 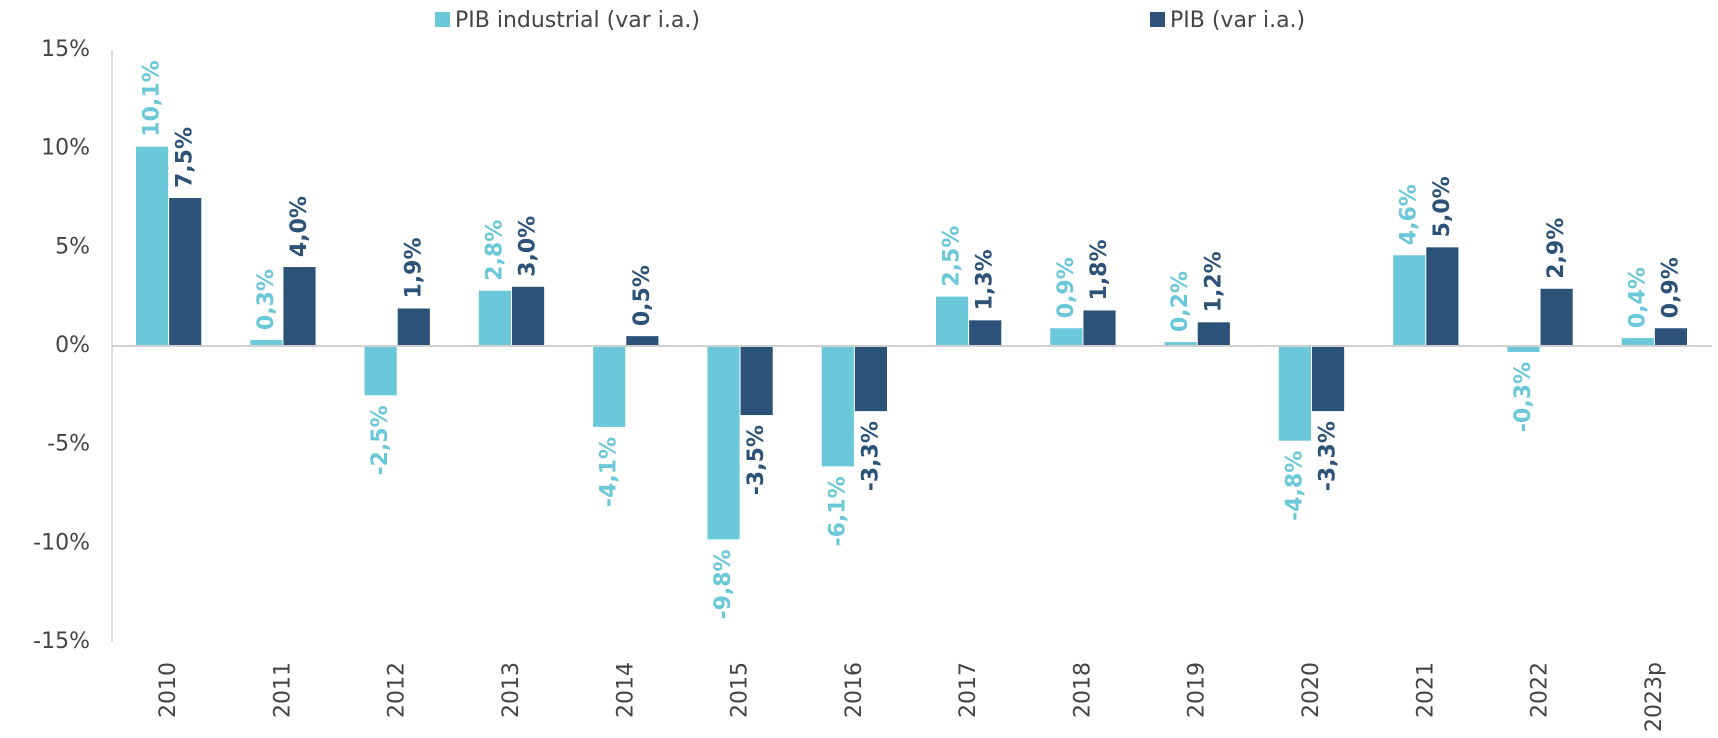 I want to click on y-tick-label: -15%, so click(x=61, y=641).